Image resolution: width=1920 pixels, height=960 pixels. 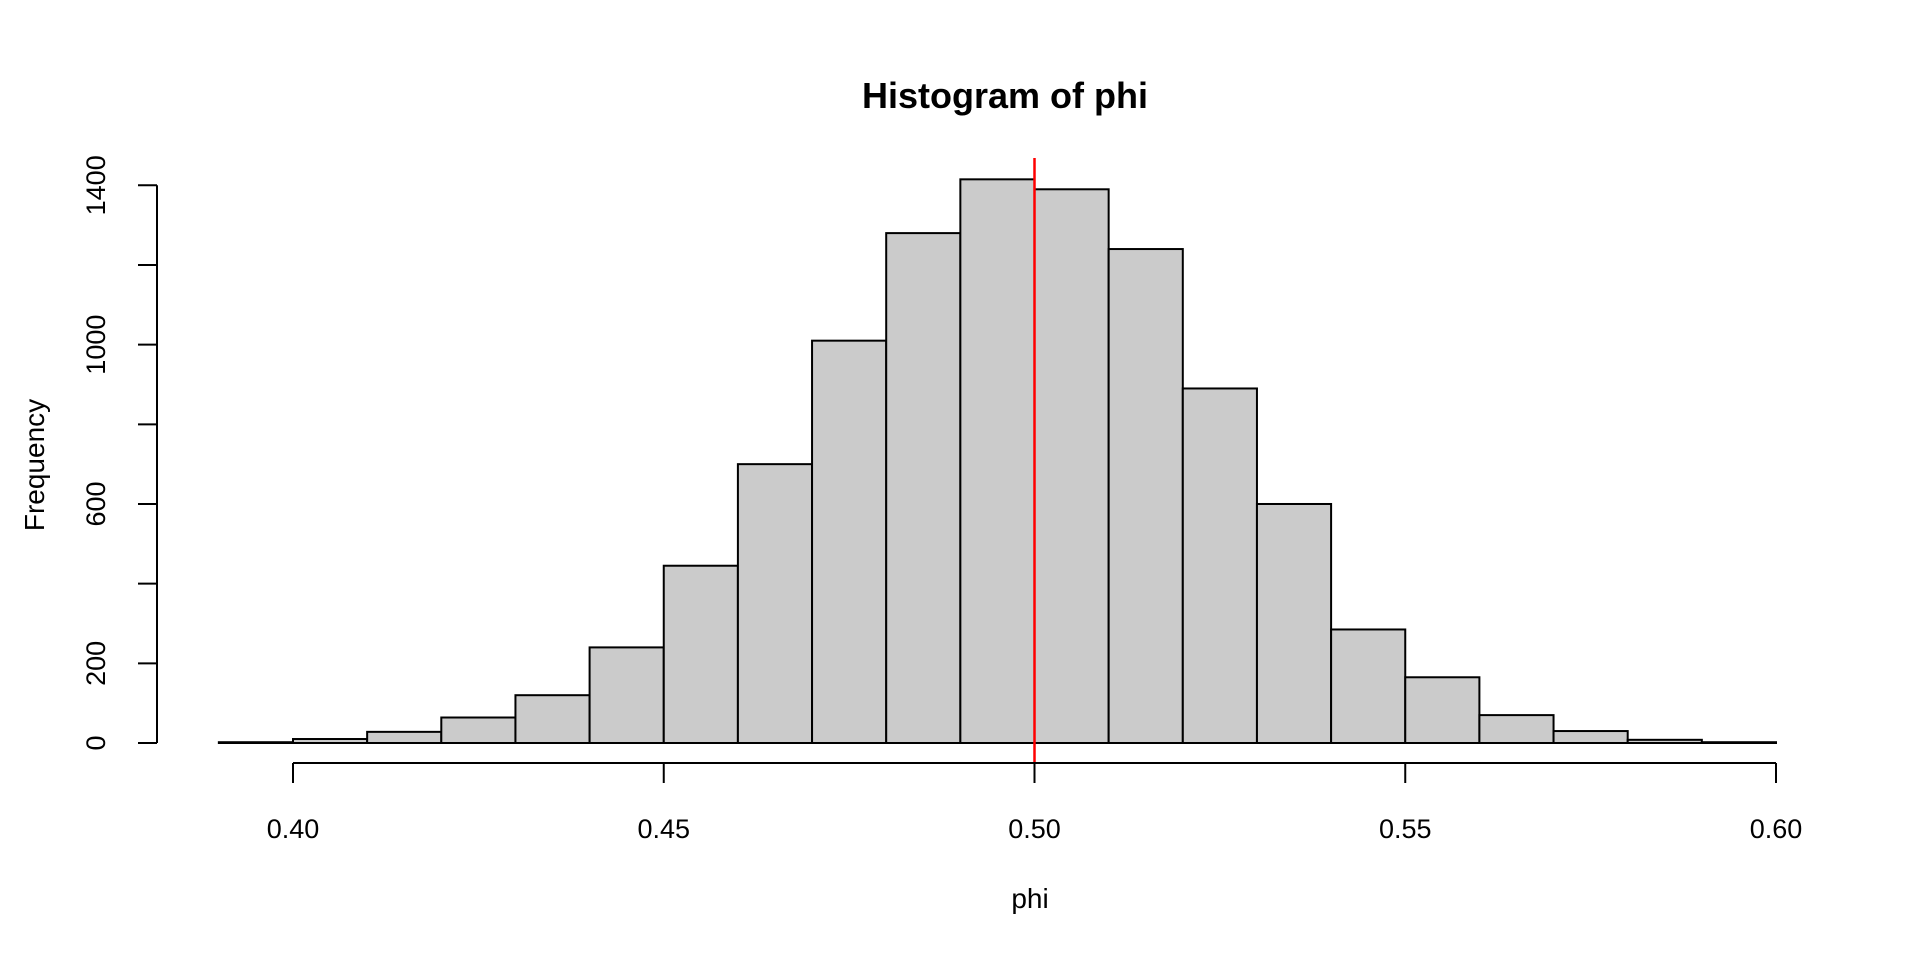 I want to click on x-axis-tick-label: 0.50, so click(x=1034, y=829).